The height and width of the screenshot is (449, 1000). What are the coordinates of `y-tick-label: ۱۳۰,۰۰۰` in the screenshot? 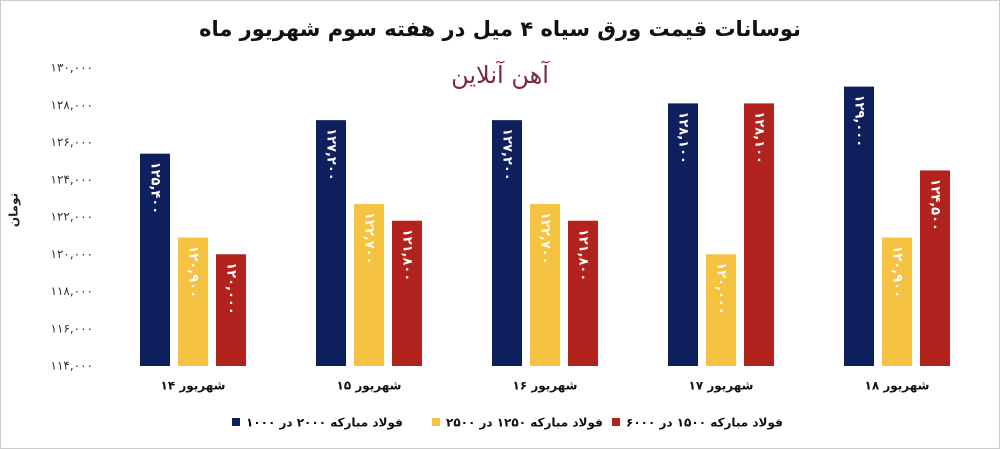 It's located at (72, 68).